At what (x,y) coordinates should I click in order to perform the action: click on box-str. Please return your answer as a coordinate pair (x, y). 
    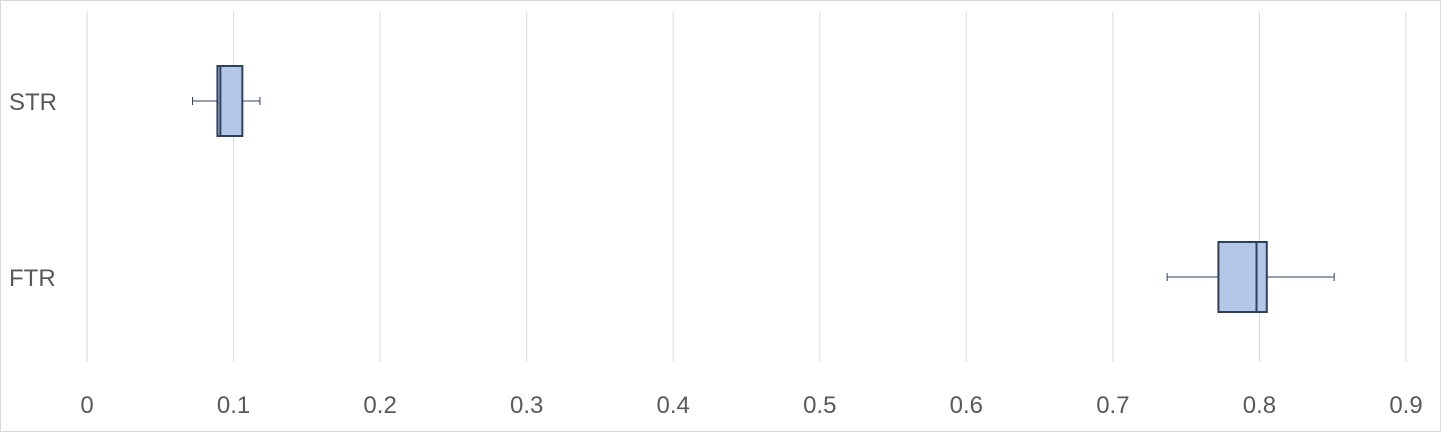
    Looking at the image, I should click on (226, 101).